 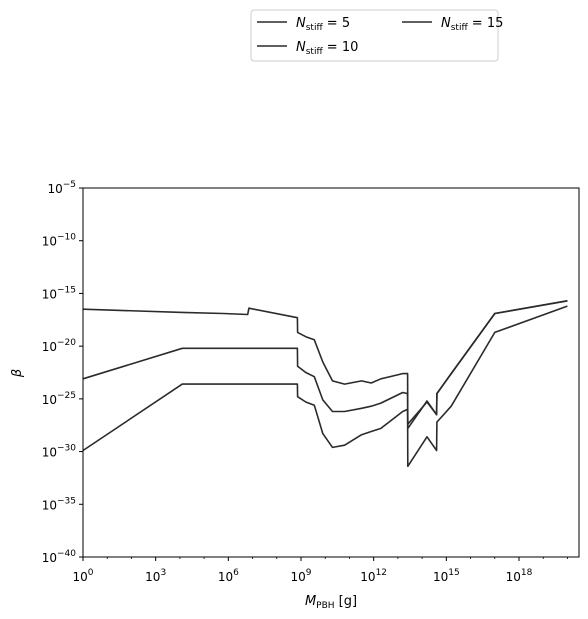 What do you see at coordinates (59, 452) in the screenshot?
I see `y-tick-label: 10−30` at bounding box center [59, 452].